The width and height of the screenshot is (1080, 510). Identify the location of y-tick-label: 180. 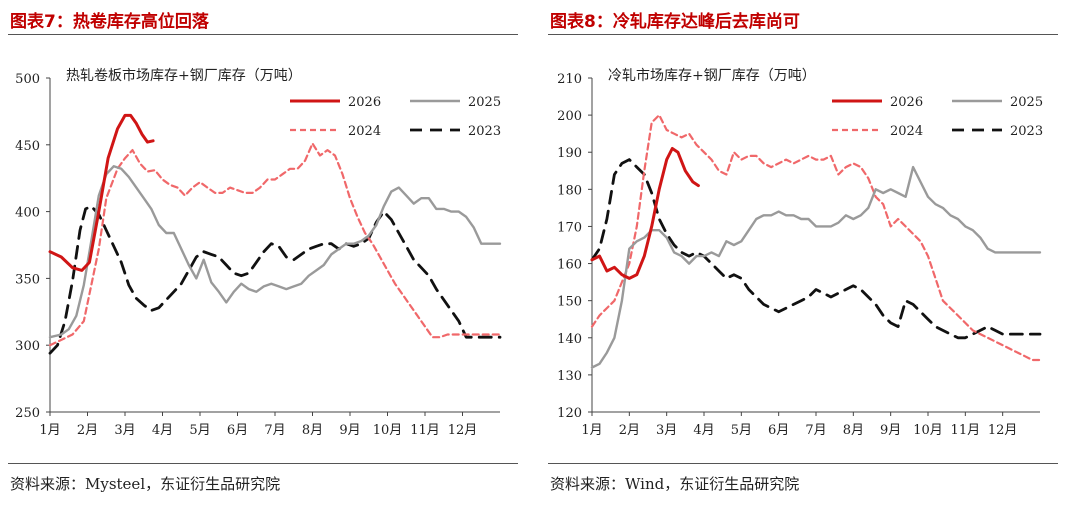
(569, 190).